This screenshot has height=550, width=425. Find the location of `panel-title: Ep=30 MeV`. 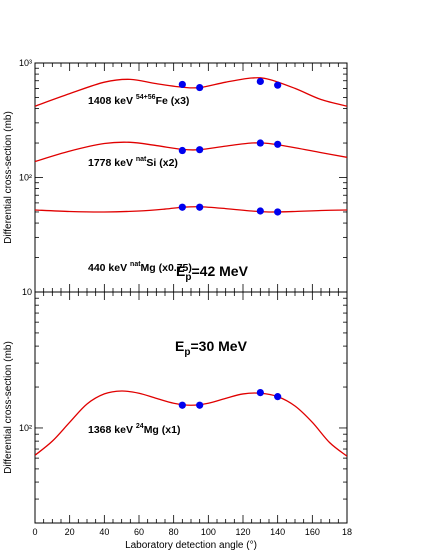

panel-title: Ep=30 MeV is located at coordinates (211, 348).